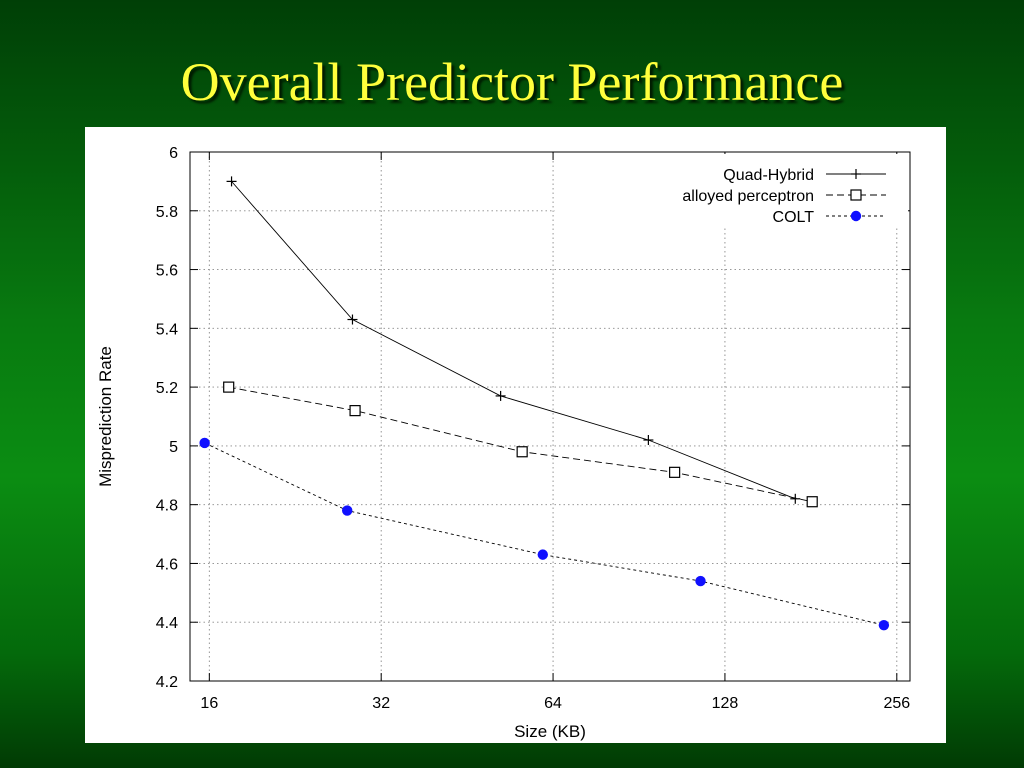  I want to click on y-tick-label: 5.6, so click(167, 271).